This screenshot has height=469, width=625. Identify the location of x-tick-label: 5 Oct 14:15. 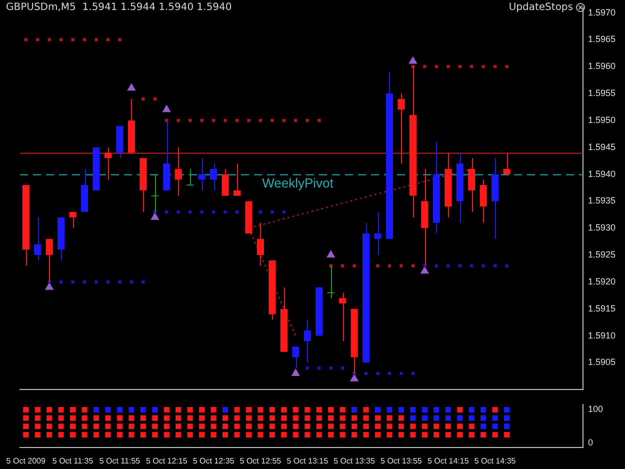
(448, 461).